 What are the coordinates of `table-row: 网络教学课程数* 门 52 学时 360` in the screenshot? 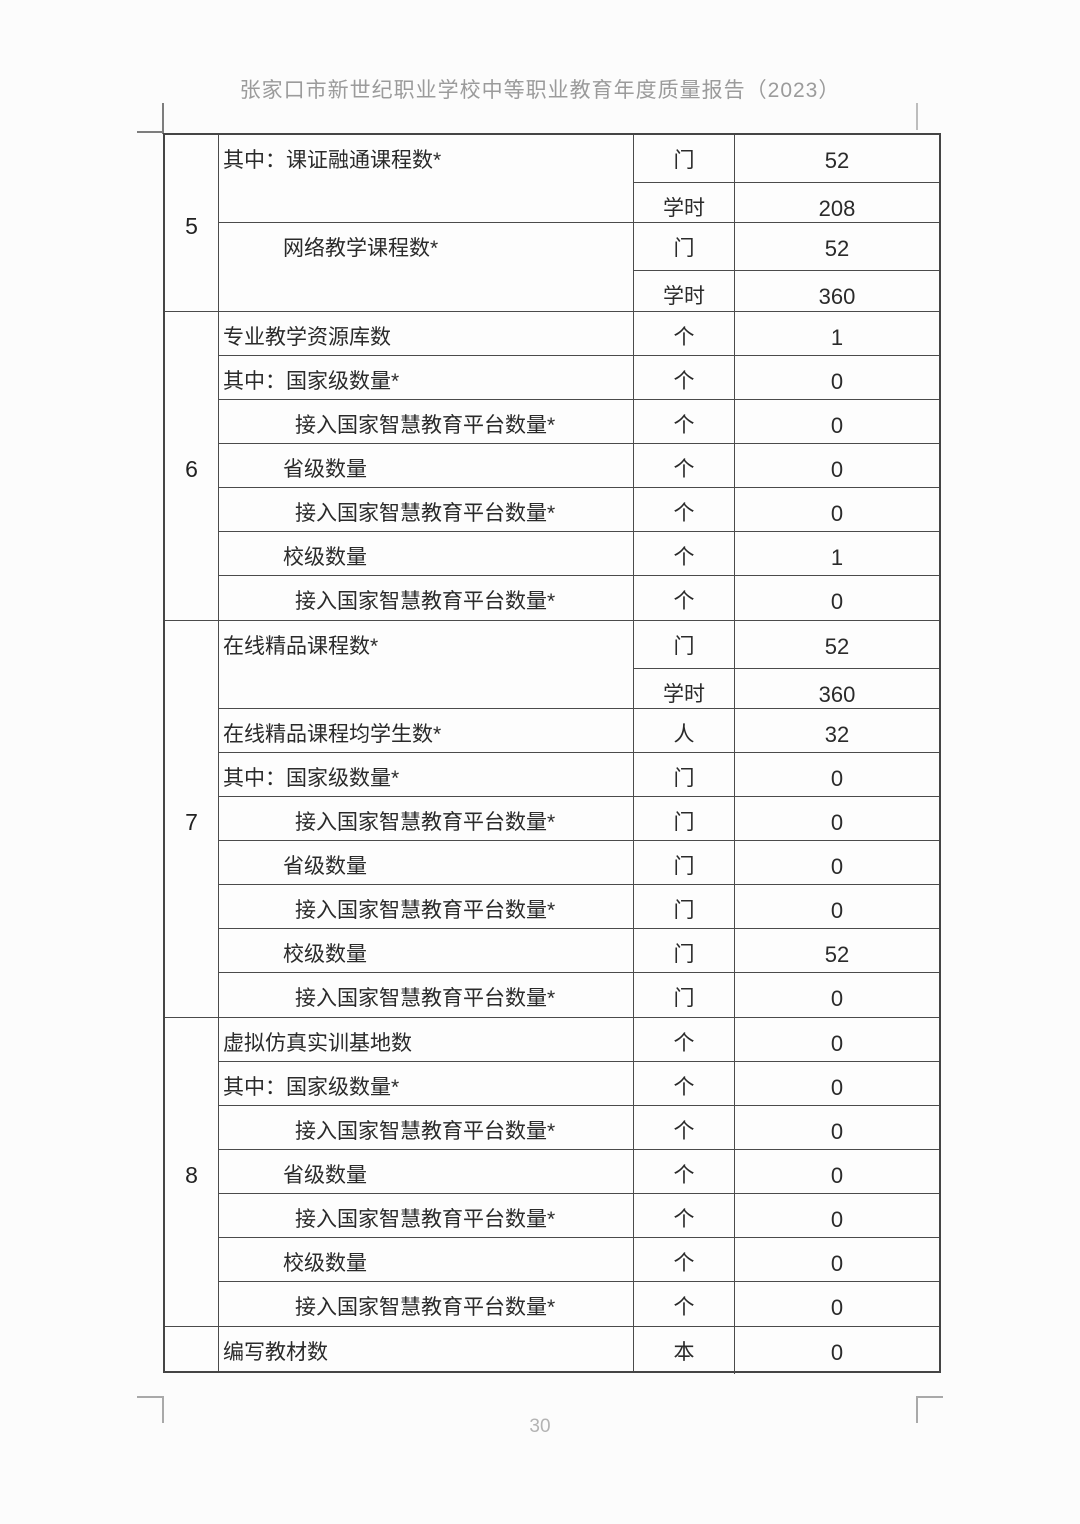 It's located at (579, 270).